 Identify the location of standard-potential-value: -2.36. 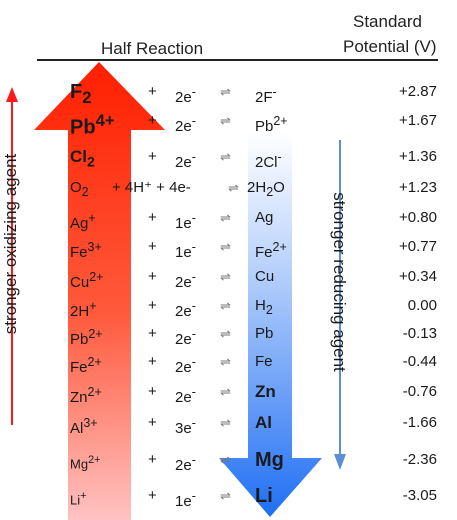
(419, 459).